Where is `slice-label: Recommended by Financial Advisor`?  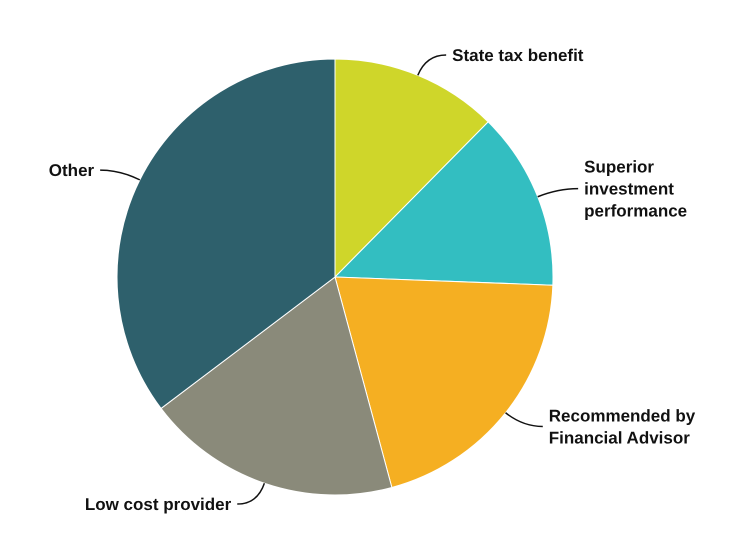
slice-label: Recommended by Financial Advisor is located at coordinates (622, 426).